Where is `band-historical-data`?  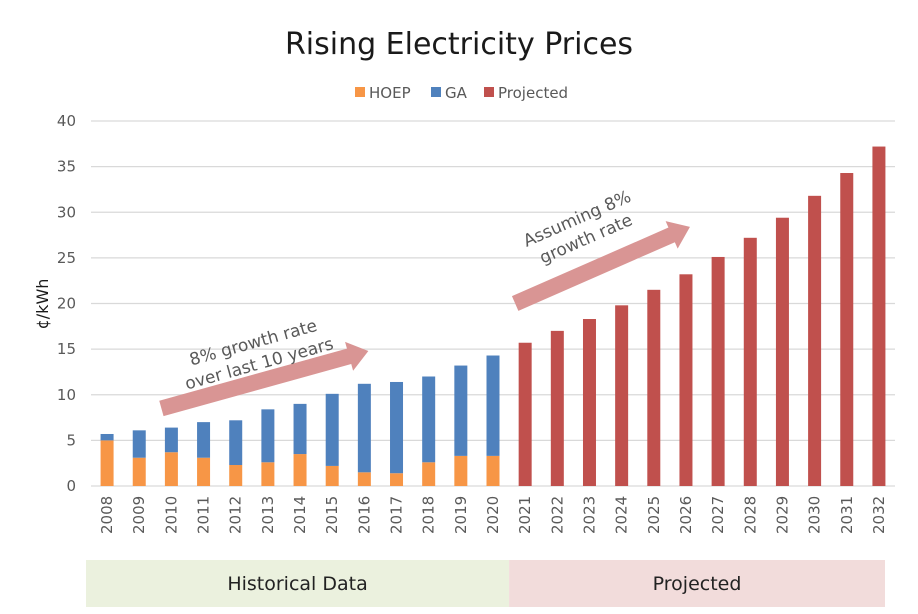 band-historical-data is located at coordinates (298, 583).